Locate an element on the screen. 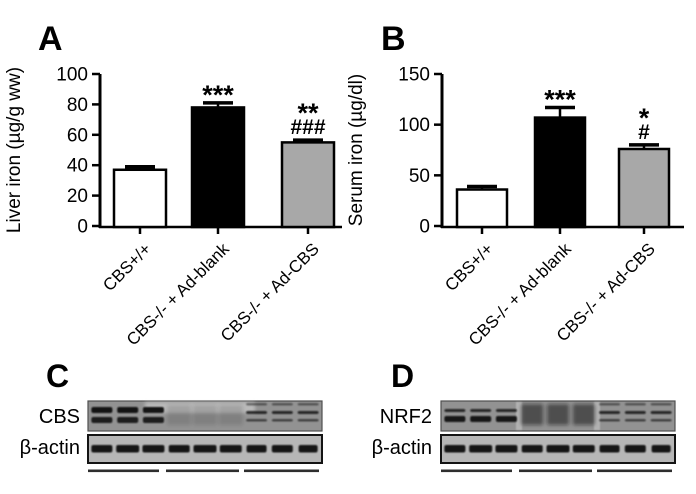 The image size is (696, 494). panel-d-protein-label: NRF2 is located at coordinates (405, 417).